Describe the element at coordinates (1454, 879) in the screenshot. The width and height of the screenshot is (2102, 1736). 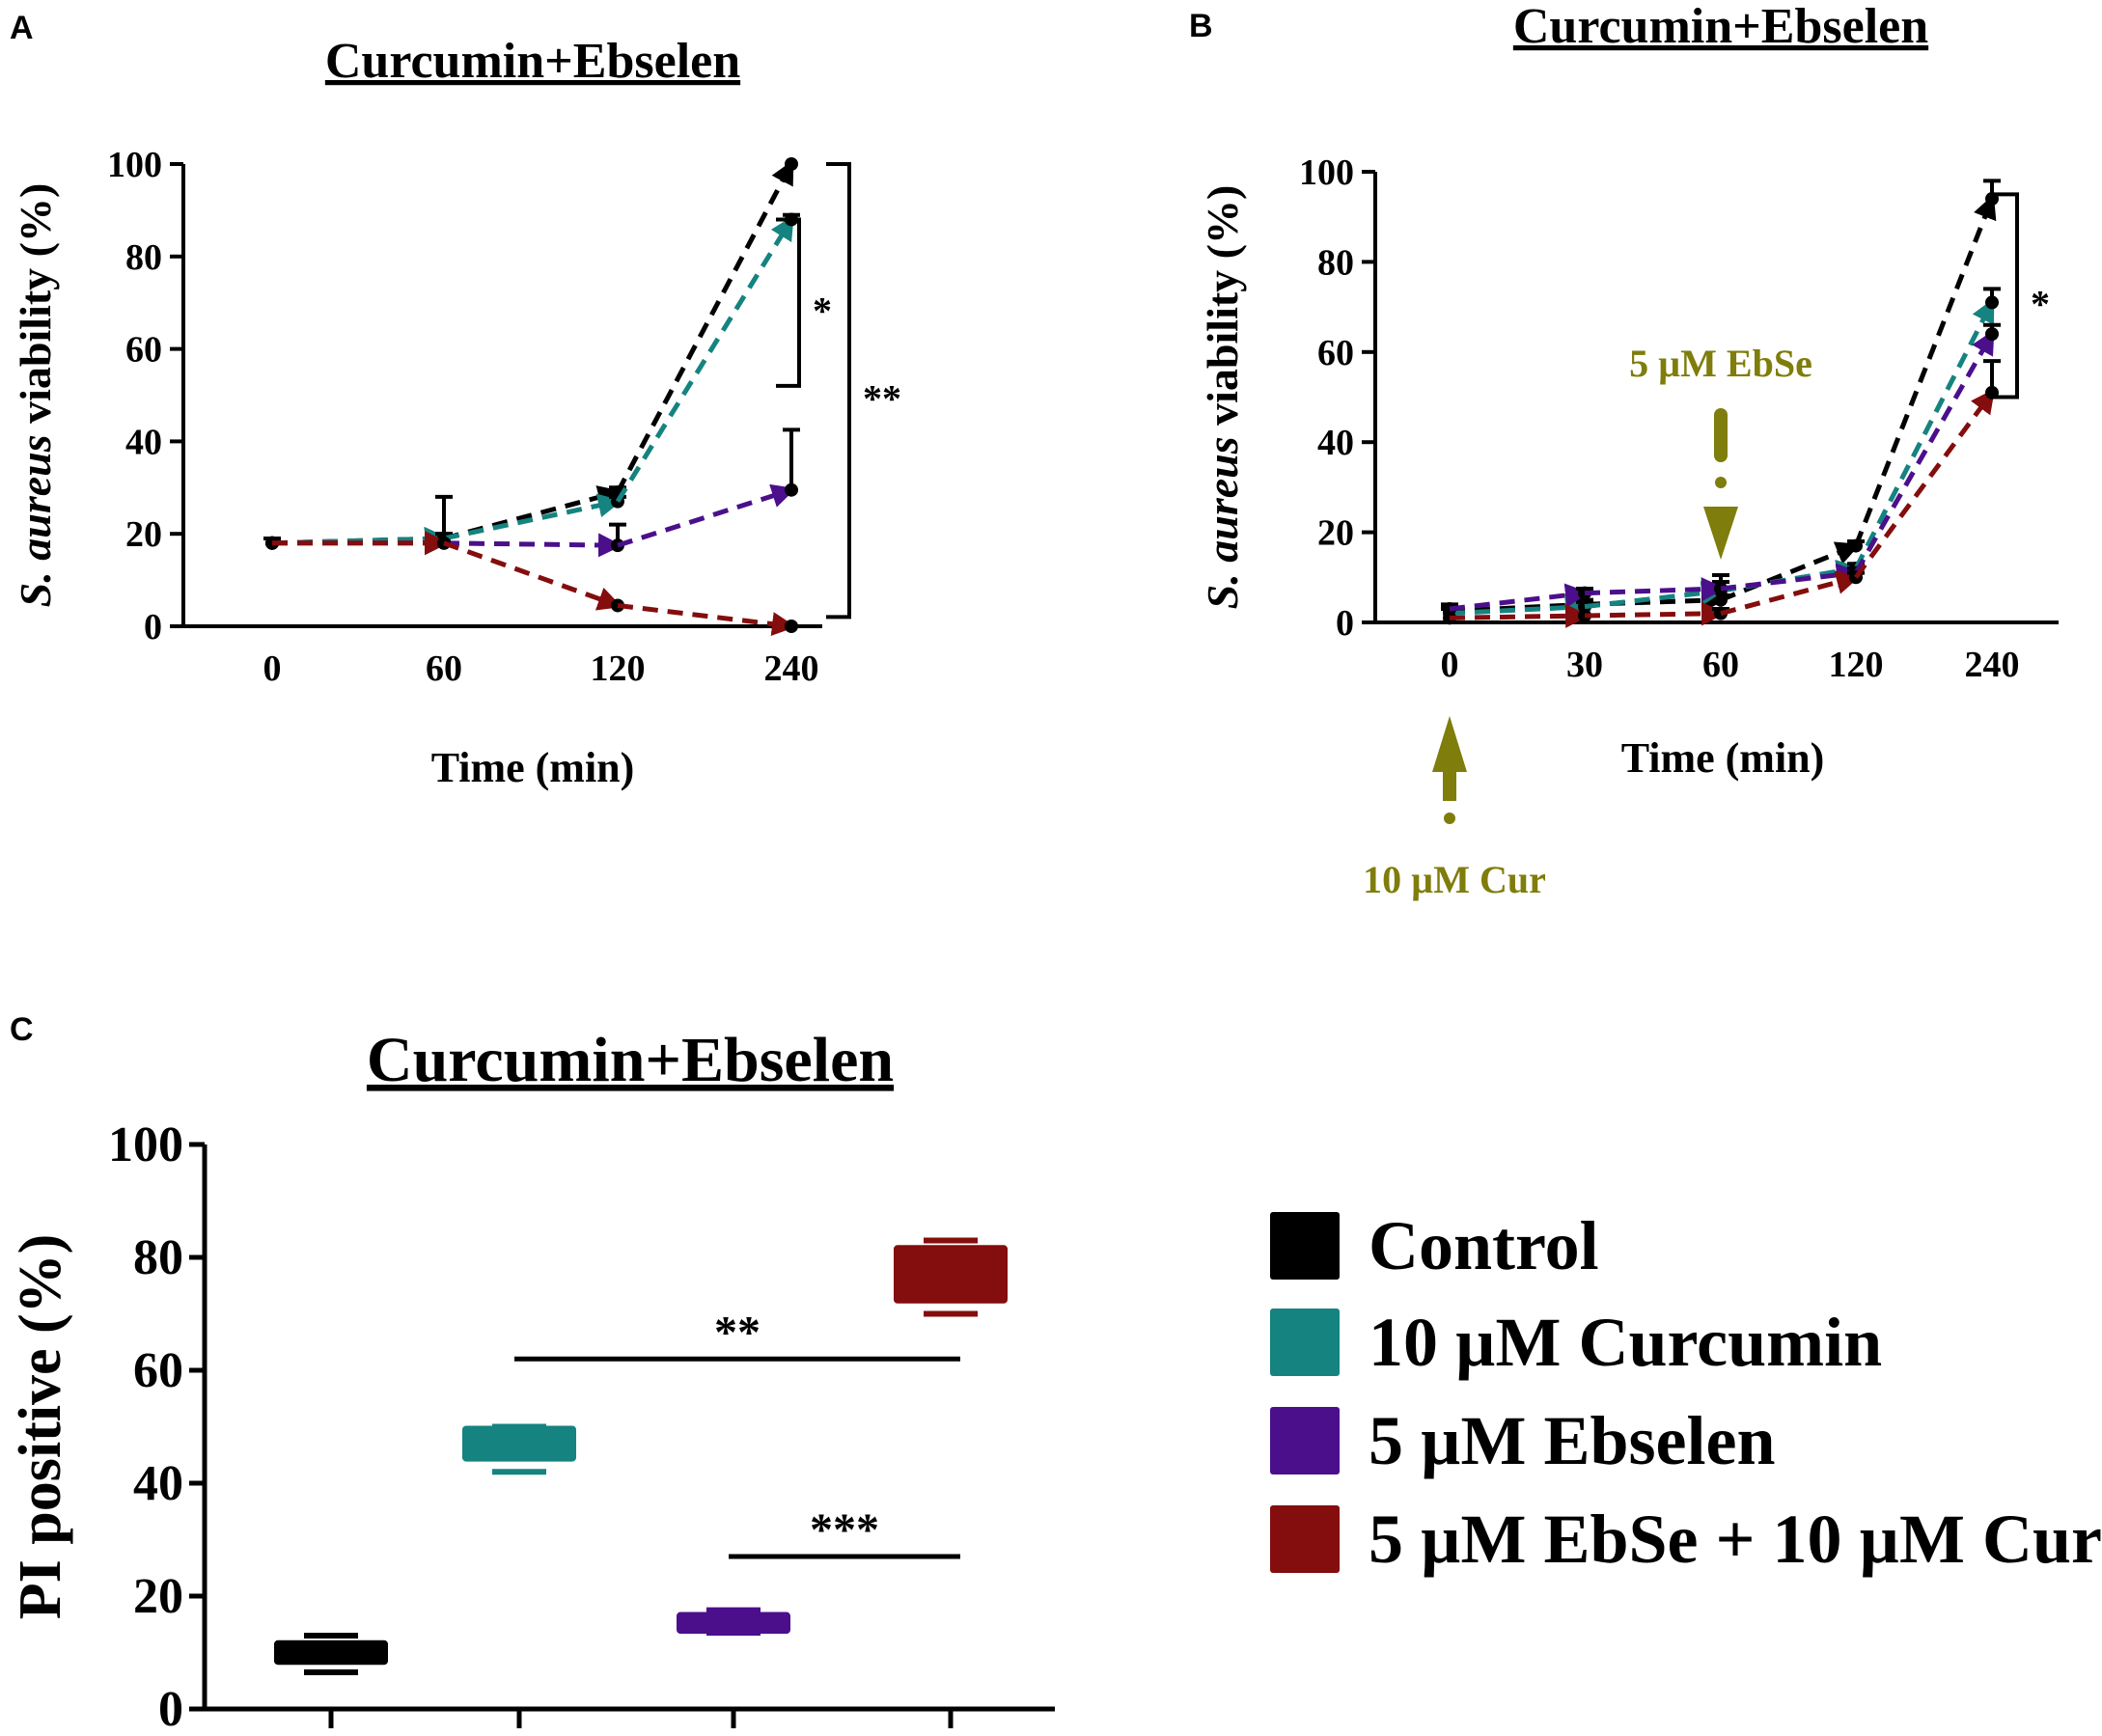
I see `dosing-label: 10 µM Cur` at that location.